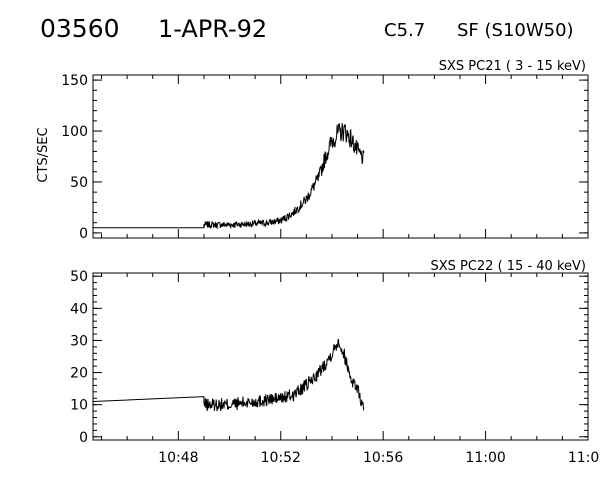 Image resolution: width=600 pixels, height=480 pixels. Describe the element at coordinates (178, 458) in the screenshot. I see `x-tick-label: 10:48` at that location.